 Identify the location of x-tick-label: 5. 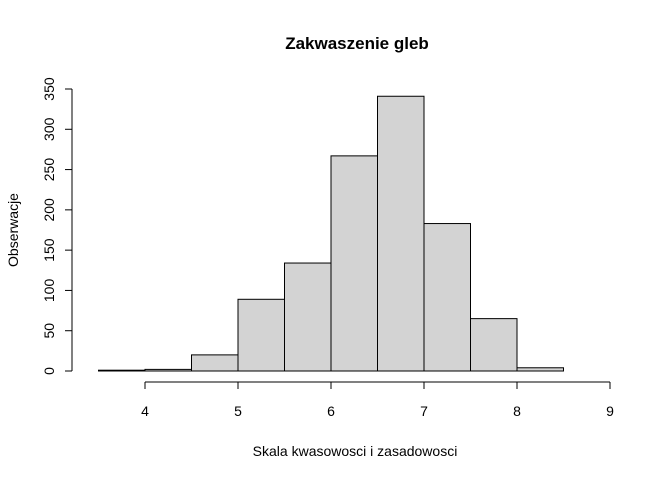
(238, 411).